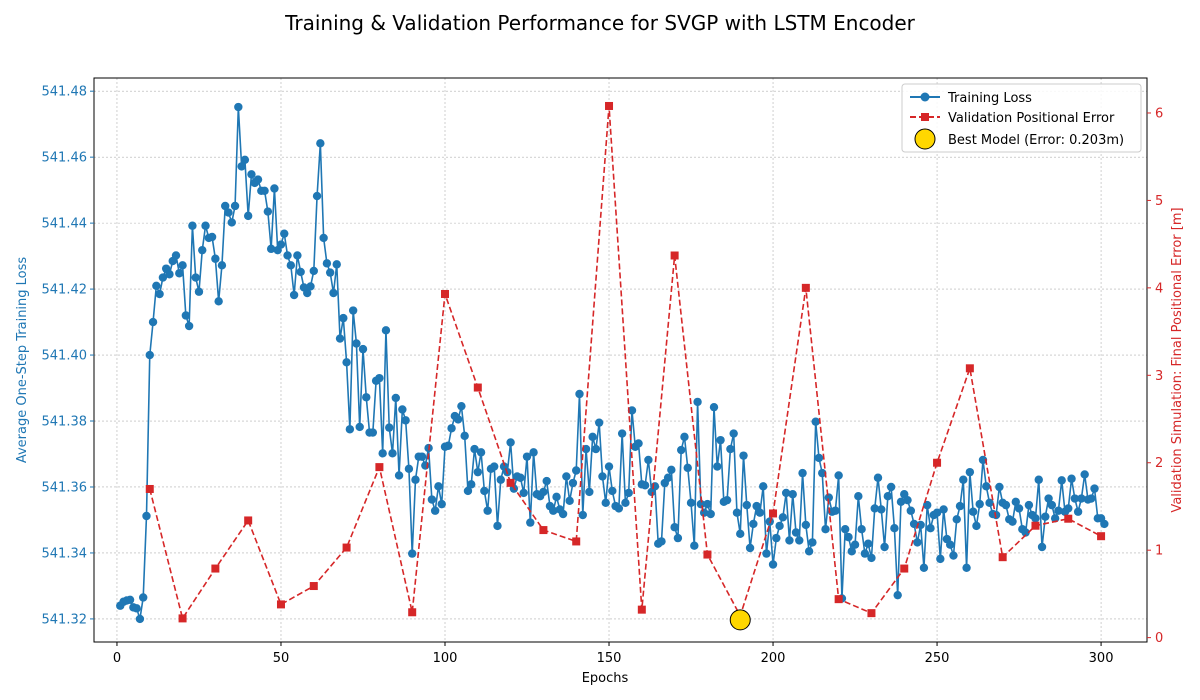 The width and height of the screenshot is (1200, 700). I want to click on y-right-tick-label: 1, so click(1159, 551).